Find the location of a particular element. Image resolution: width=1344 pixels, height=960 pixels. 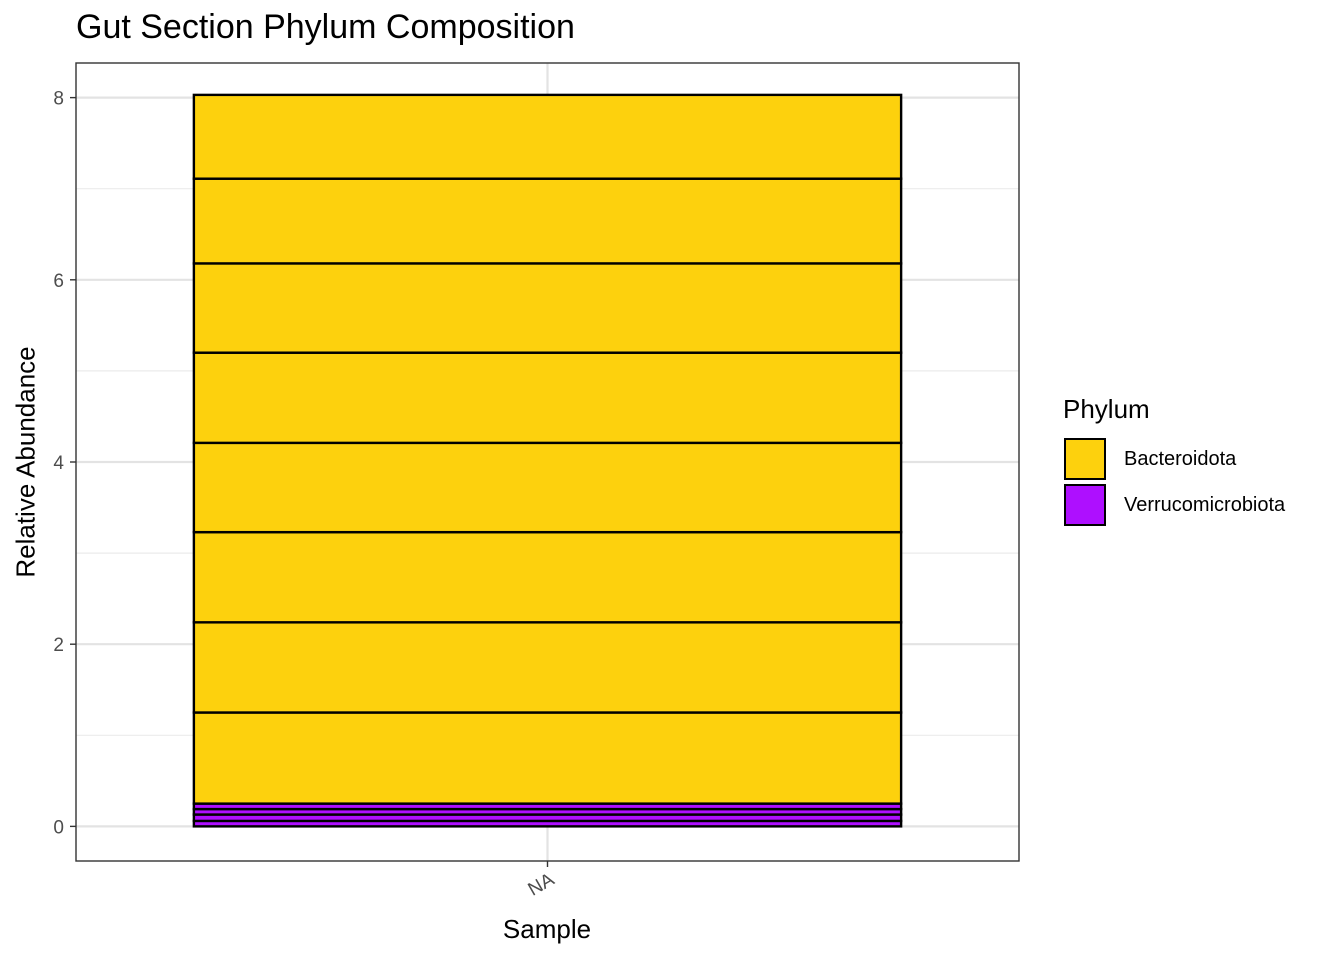

x-tick-label: NA is located at coordinates (542, 885).